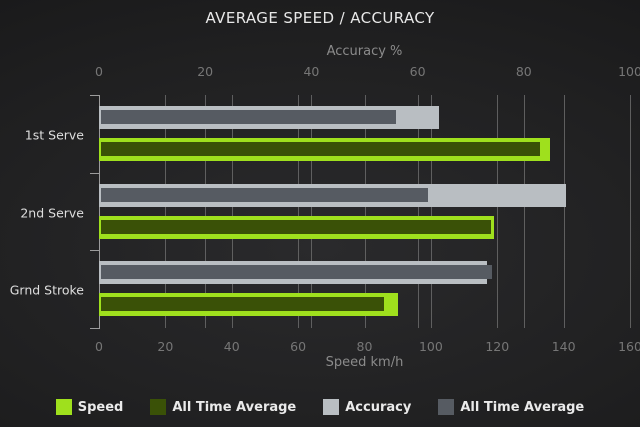  Describe the element at coordinates (165, 346) in the screenshot. I see `bottom-tick-label: 20` at that location.